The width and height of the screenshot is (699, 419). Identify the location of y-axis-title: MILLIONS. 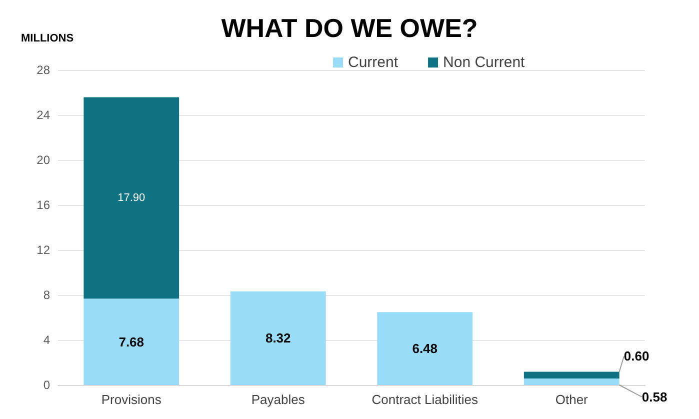
(47, 38).